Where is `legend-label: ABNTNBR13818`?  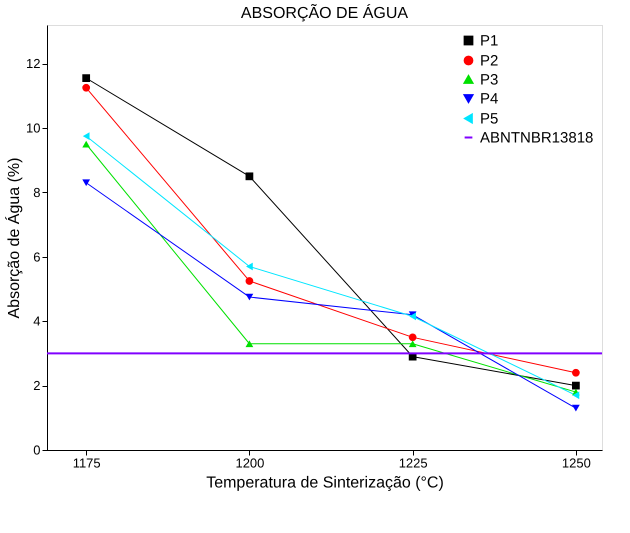
legend-label: ABNTNBR13818 is located at coordinates (537, 138).